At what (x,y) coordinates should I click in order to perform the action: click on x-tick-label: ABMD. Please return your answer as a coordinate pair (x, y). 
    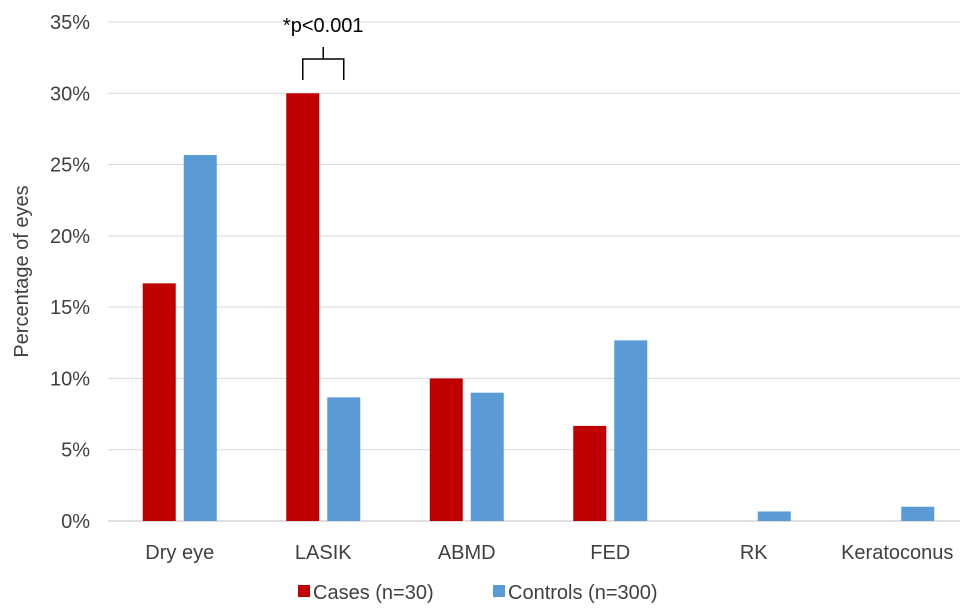
    Looking at the image, I should click on (467, 553).